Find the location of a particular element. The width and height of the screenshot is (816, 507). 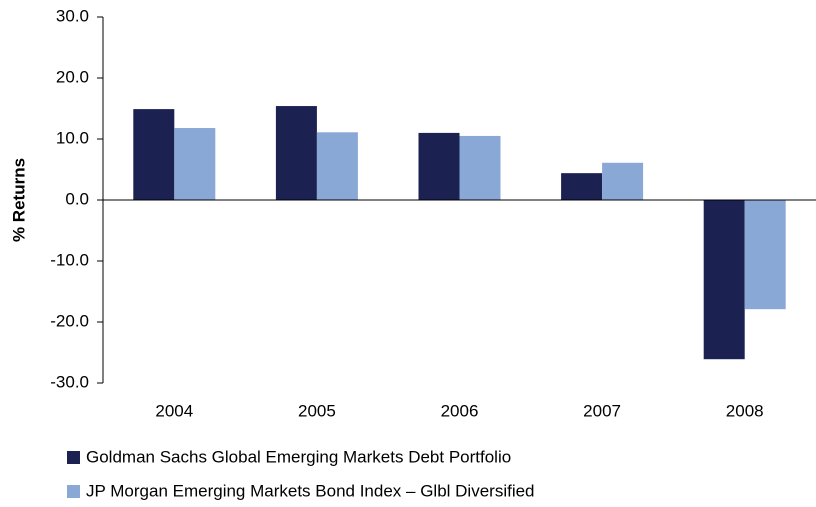

y-tick-label: -20.0 is located at coordinates (69, 320).